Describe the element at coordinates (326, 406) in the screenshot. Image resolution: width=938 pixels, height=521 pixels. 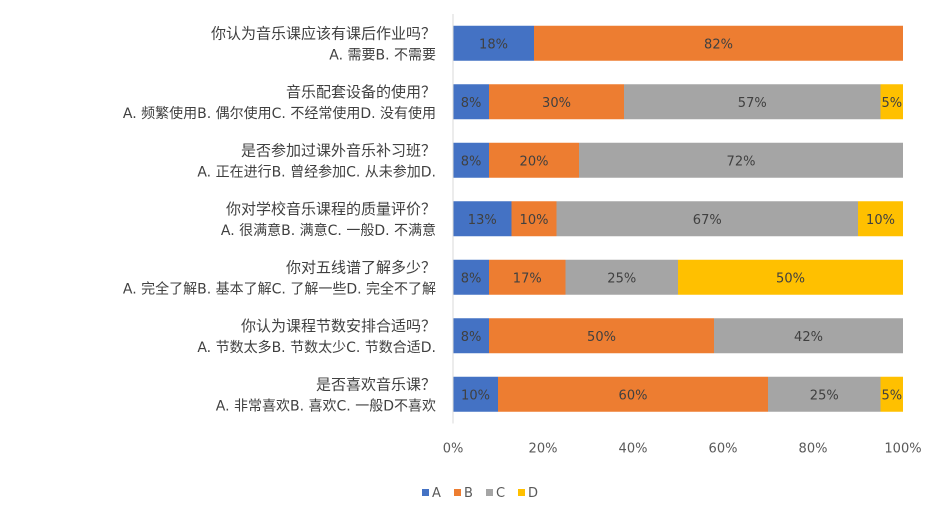
I see `category-options-label: A. 非常喜欢B. 喜欢C. 一般D不喜欢` at that location.